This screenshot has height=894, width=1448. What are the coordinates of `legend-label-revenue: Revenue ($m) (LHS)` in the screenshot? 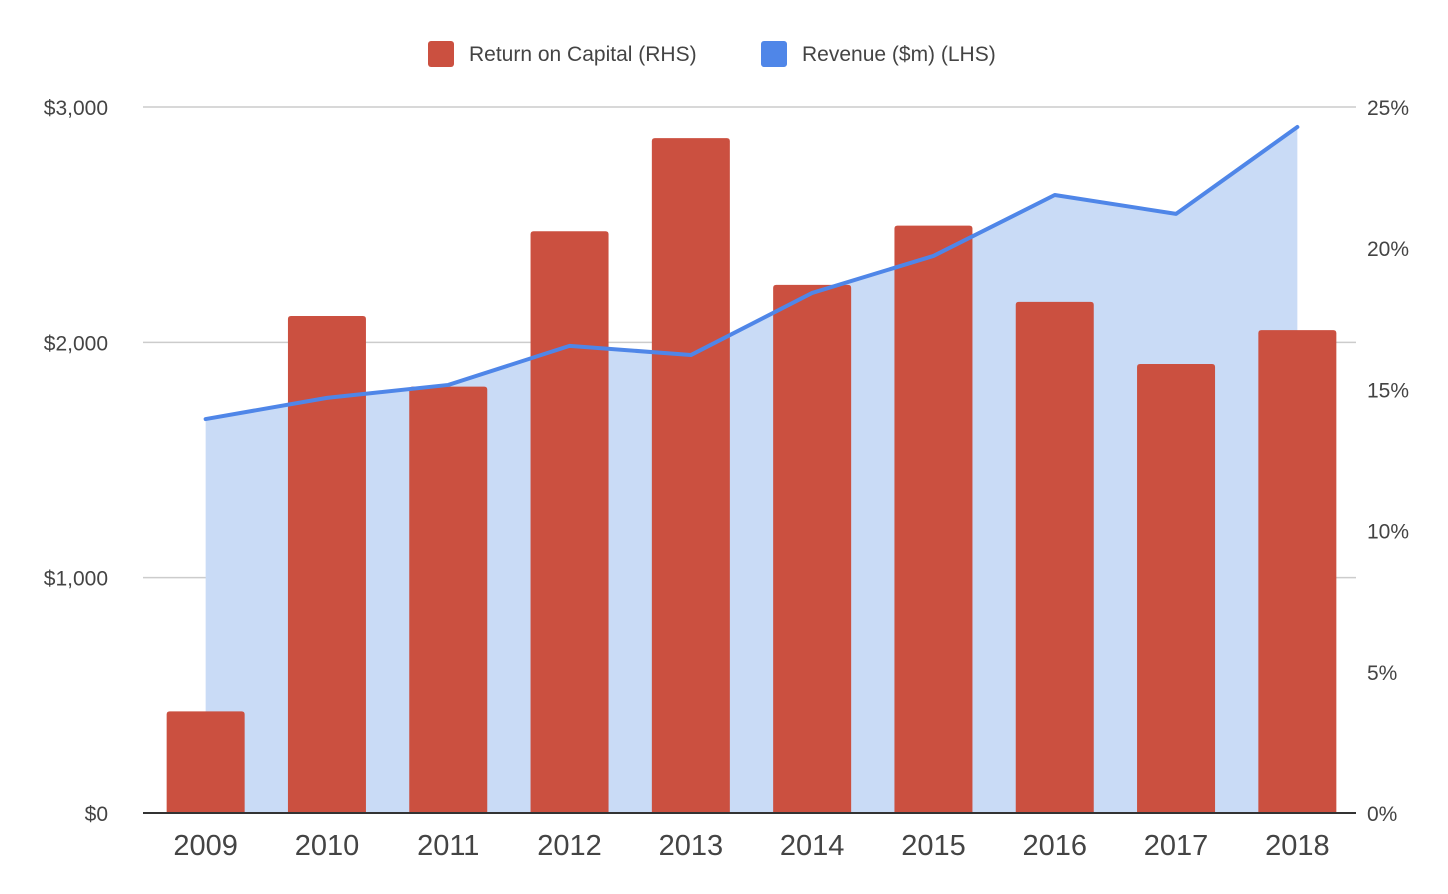 It's located at (899, 54).